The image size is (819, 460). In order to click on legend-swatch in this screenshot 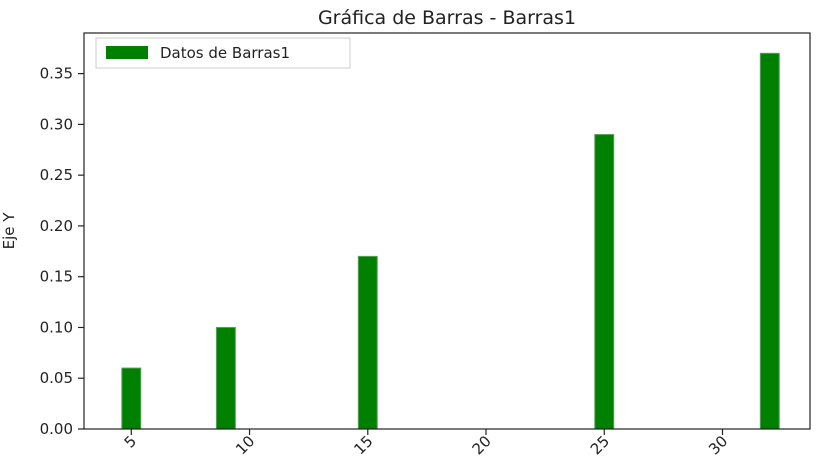, I will do `click(127, 52)`.